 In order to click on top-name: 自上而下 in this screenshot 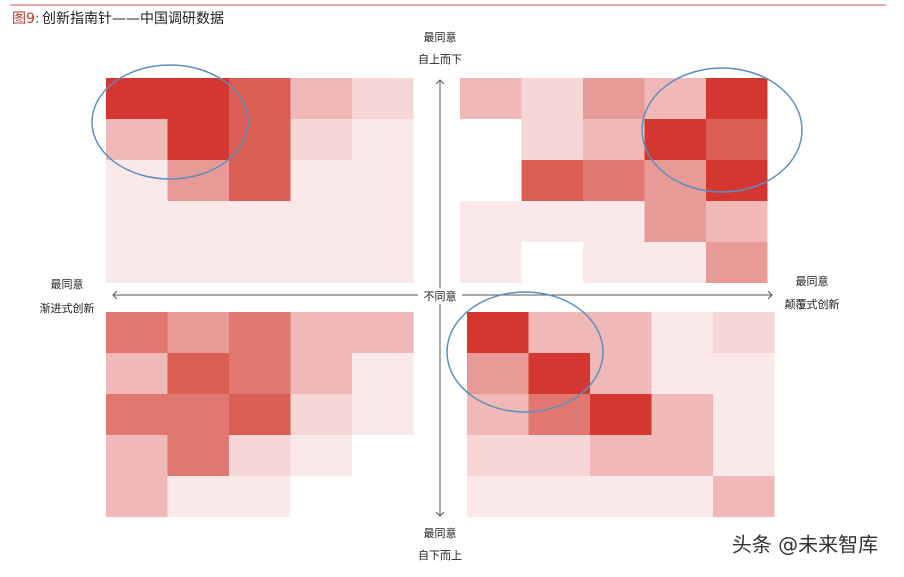, I will do `click(440, 59)`.